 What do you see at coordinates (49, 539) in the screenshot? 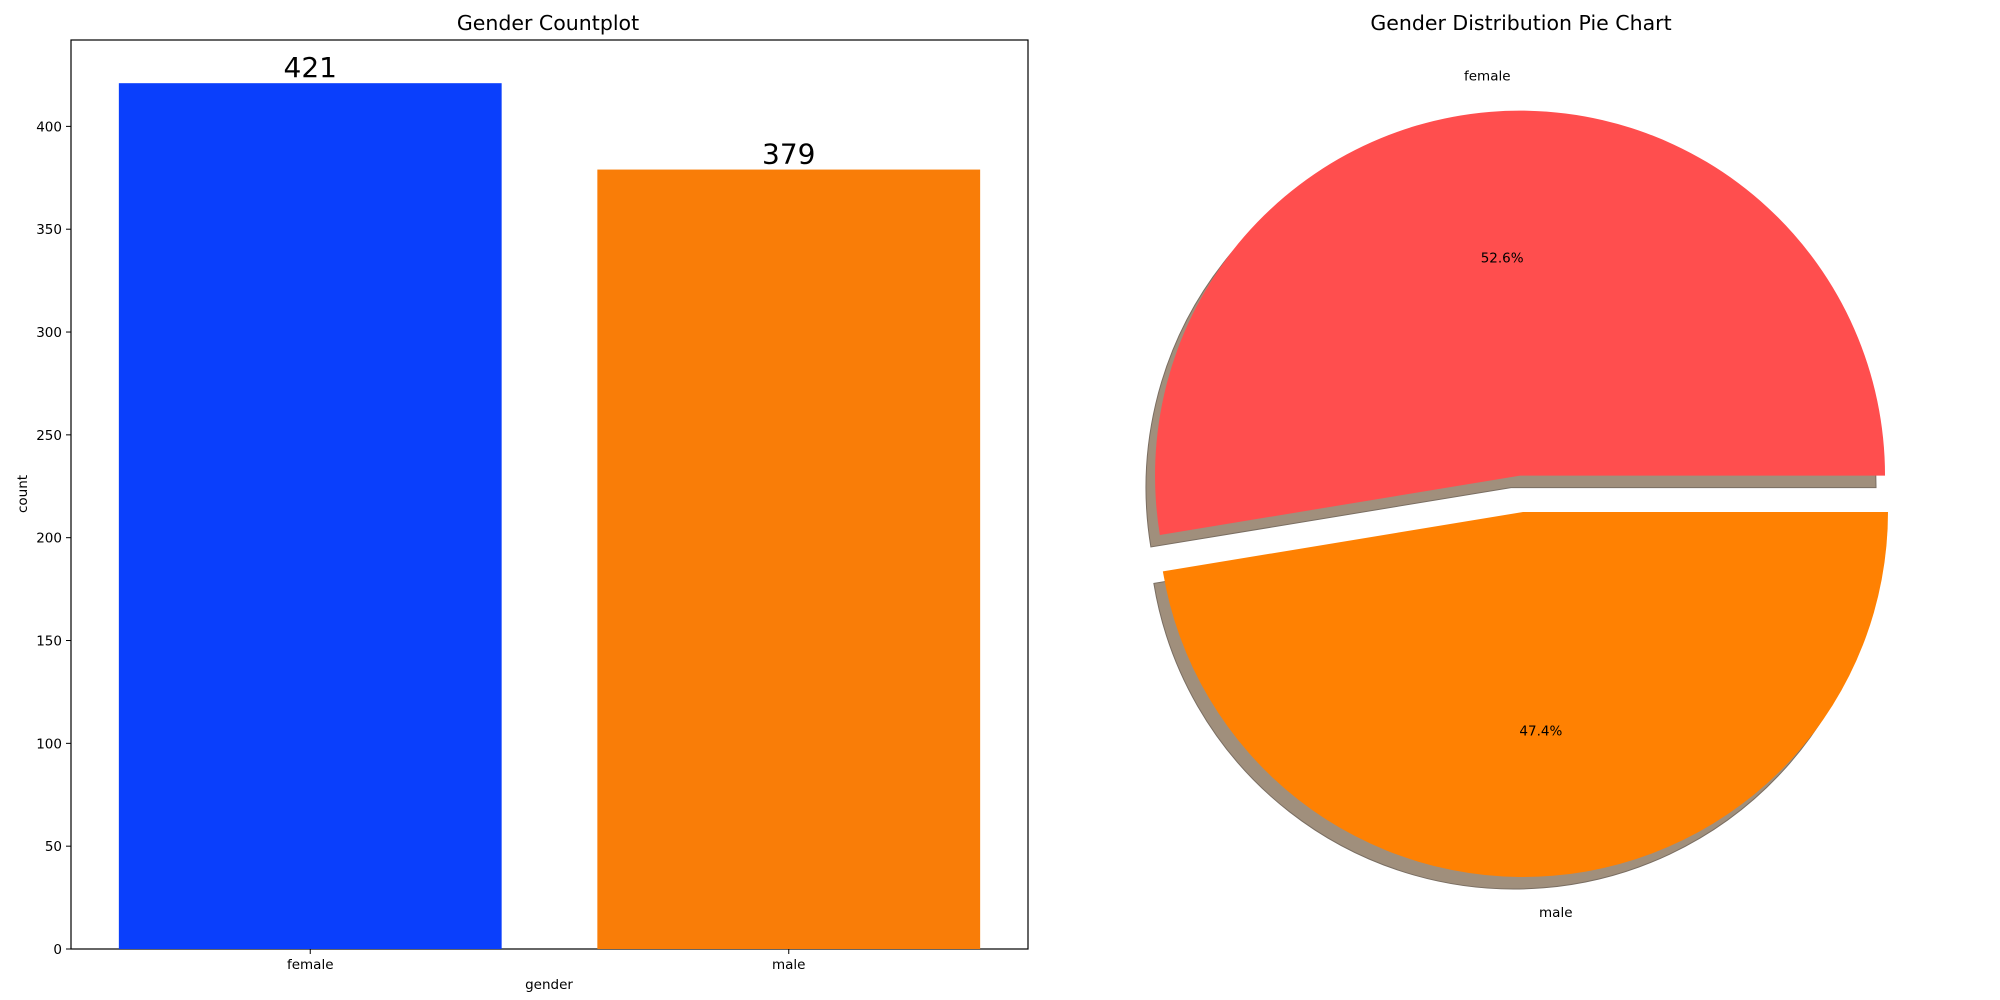
I see `y-tick-label: 200` at bounding box center [49, 539].